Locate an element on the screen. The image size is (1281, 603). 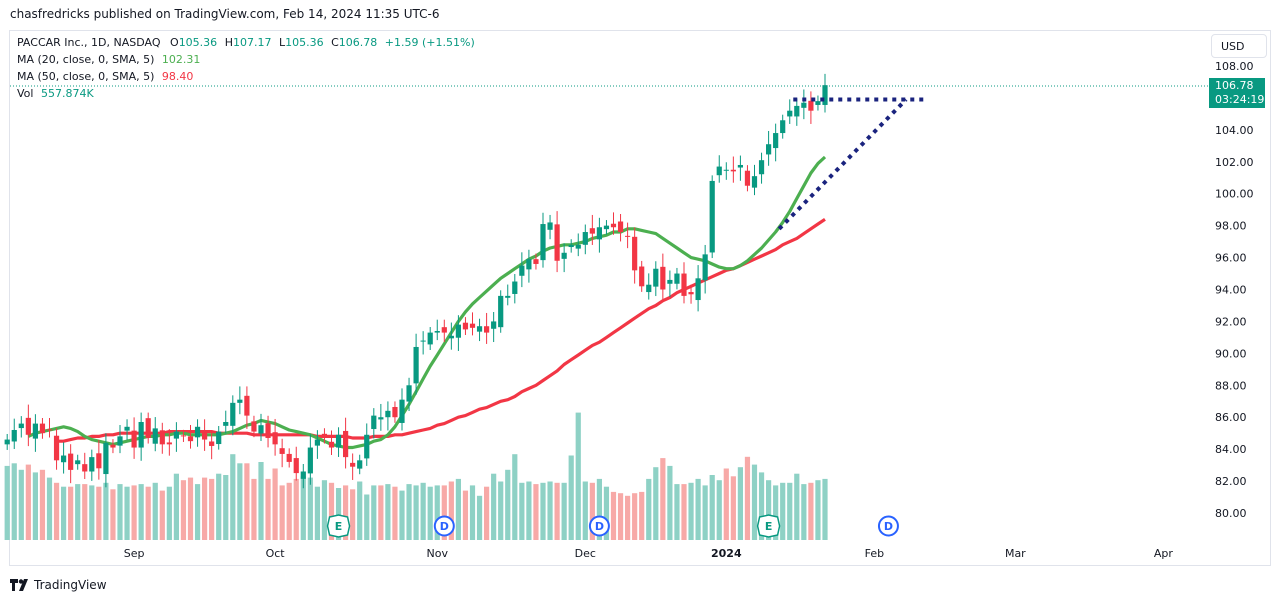
bar-countdown: 03:24:19 is located at coordinates (1240, 99).